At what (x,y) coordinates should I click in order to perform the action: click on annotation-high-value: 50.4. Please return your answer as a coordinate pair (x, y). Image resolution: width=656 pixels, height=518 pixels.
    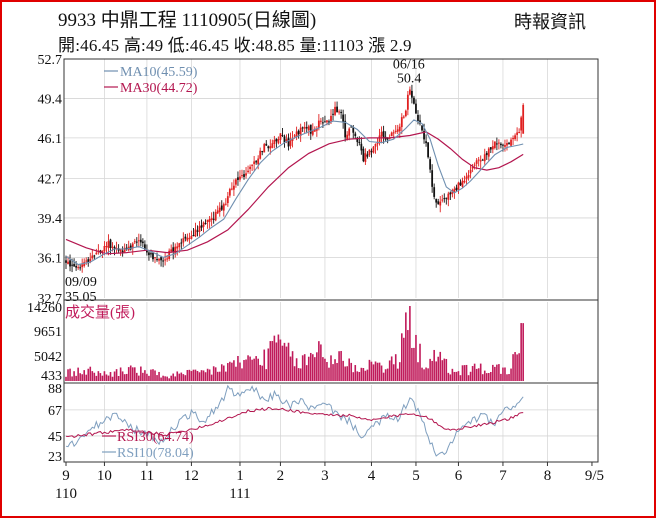
    Looking at the image, I should click on (409, 78).